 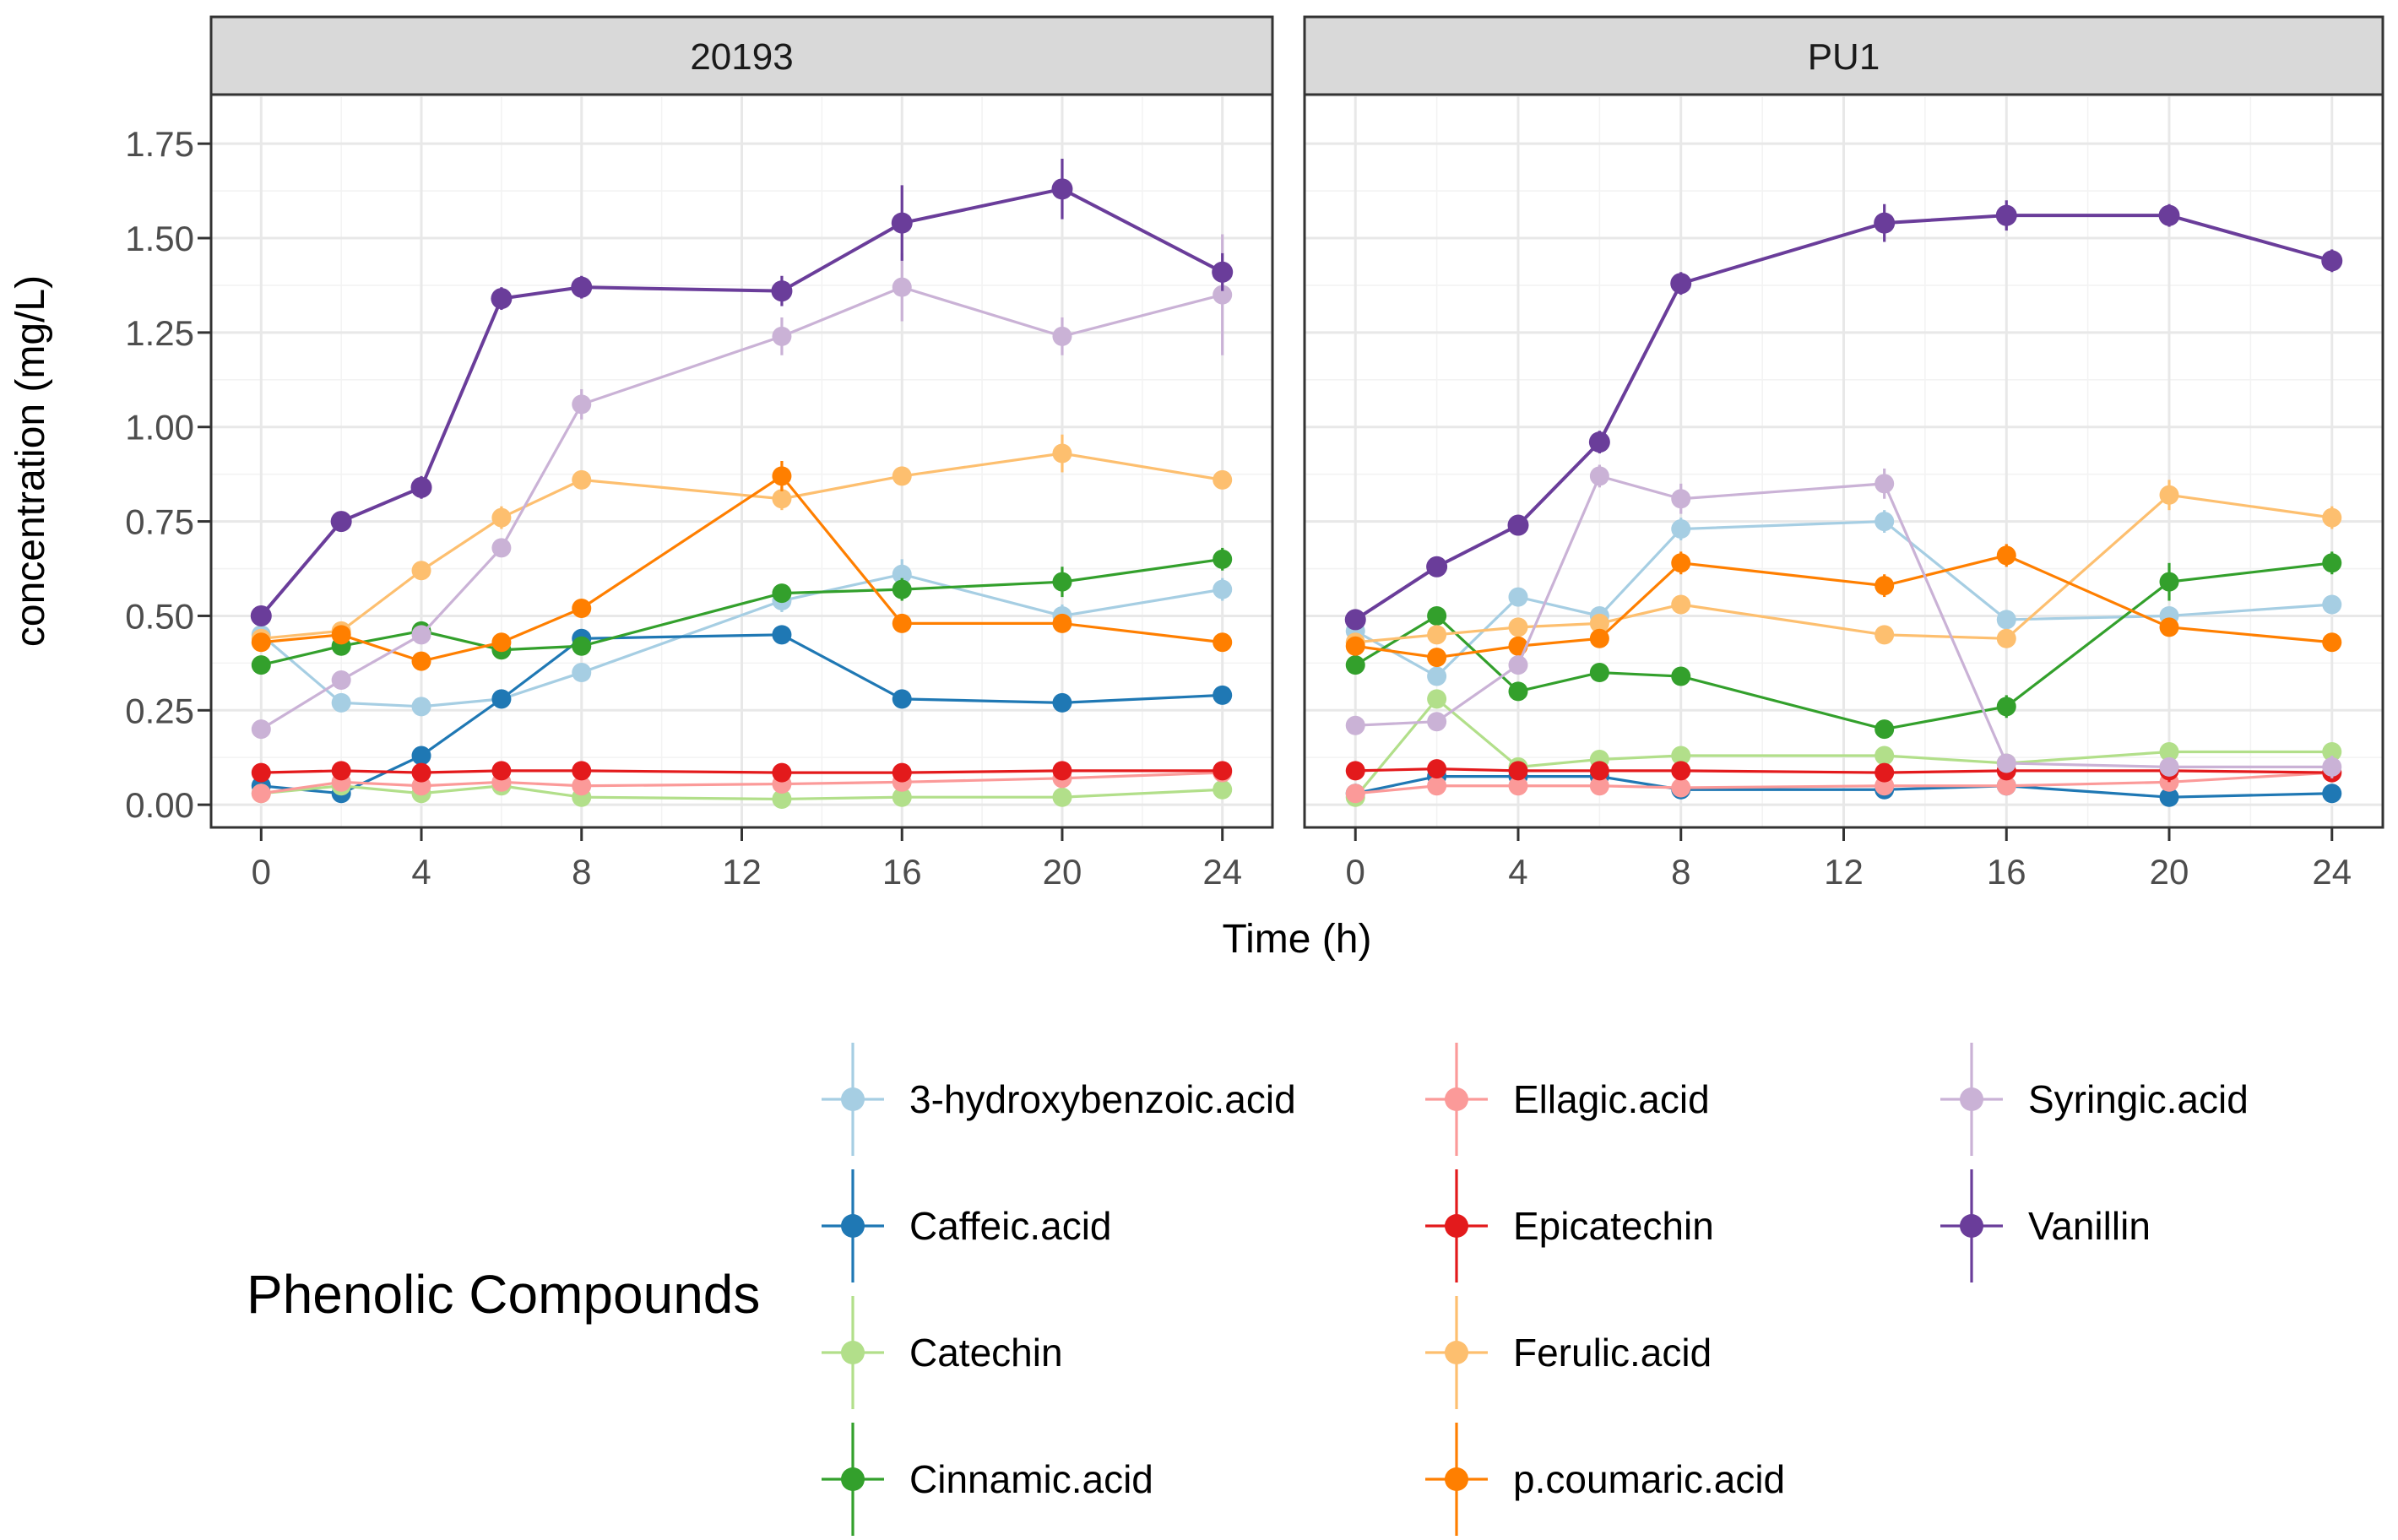 What do you see at coordinates (504, 1294) in the screenshot?
I see `legend-title: Phenolic Compounds` at bounding box center [504, 1294].